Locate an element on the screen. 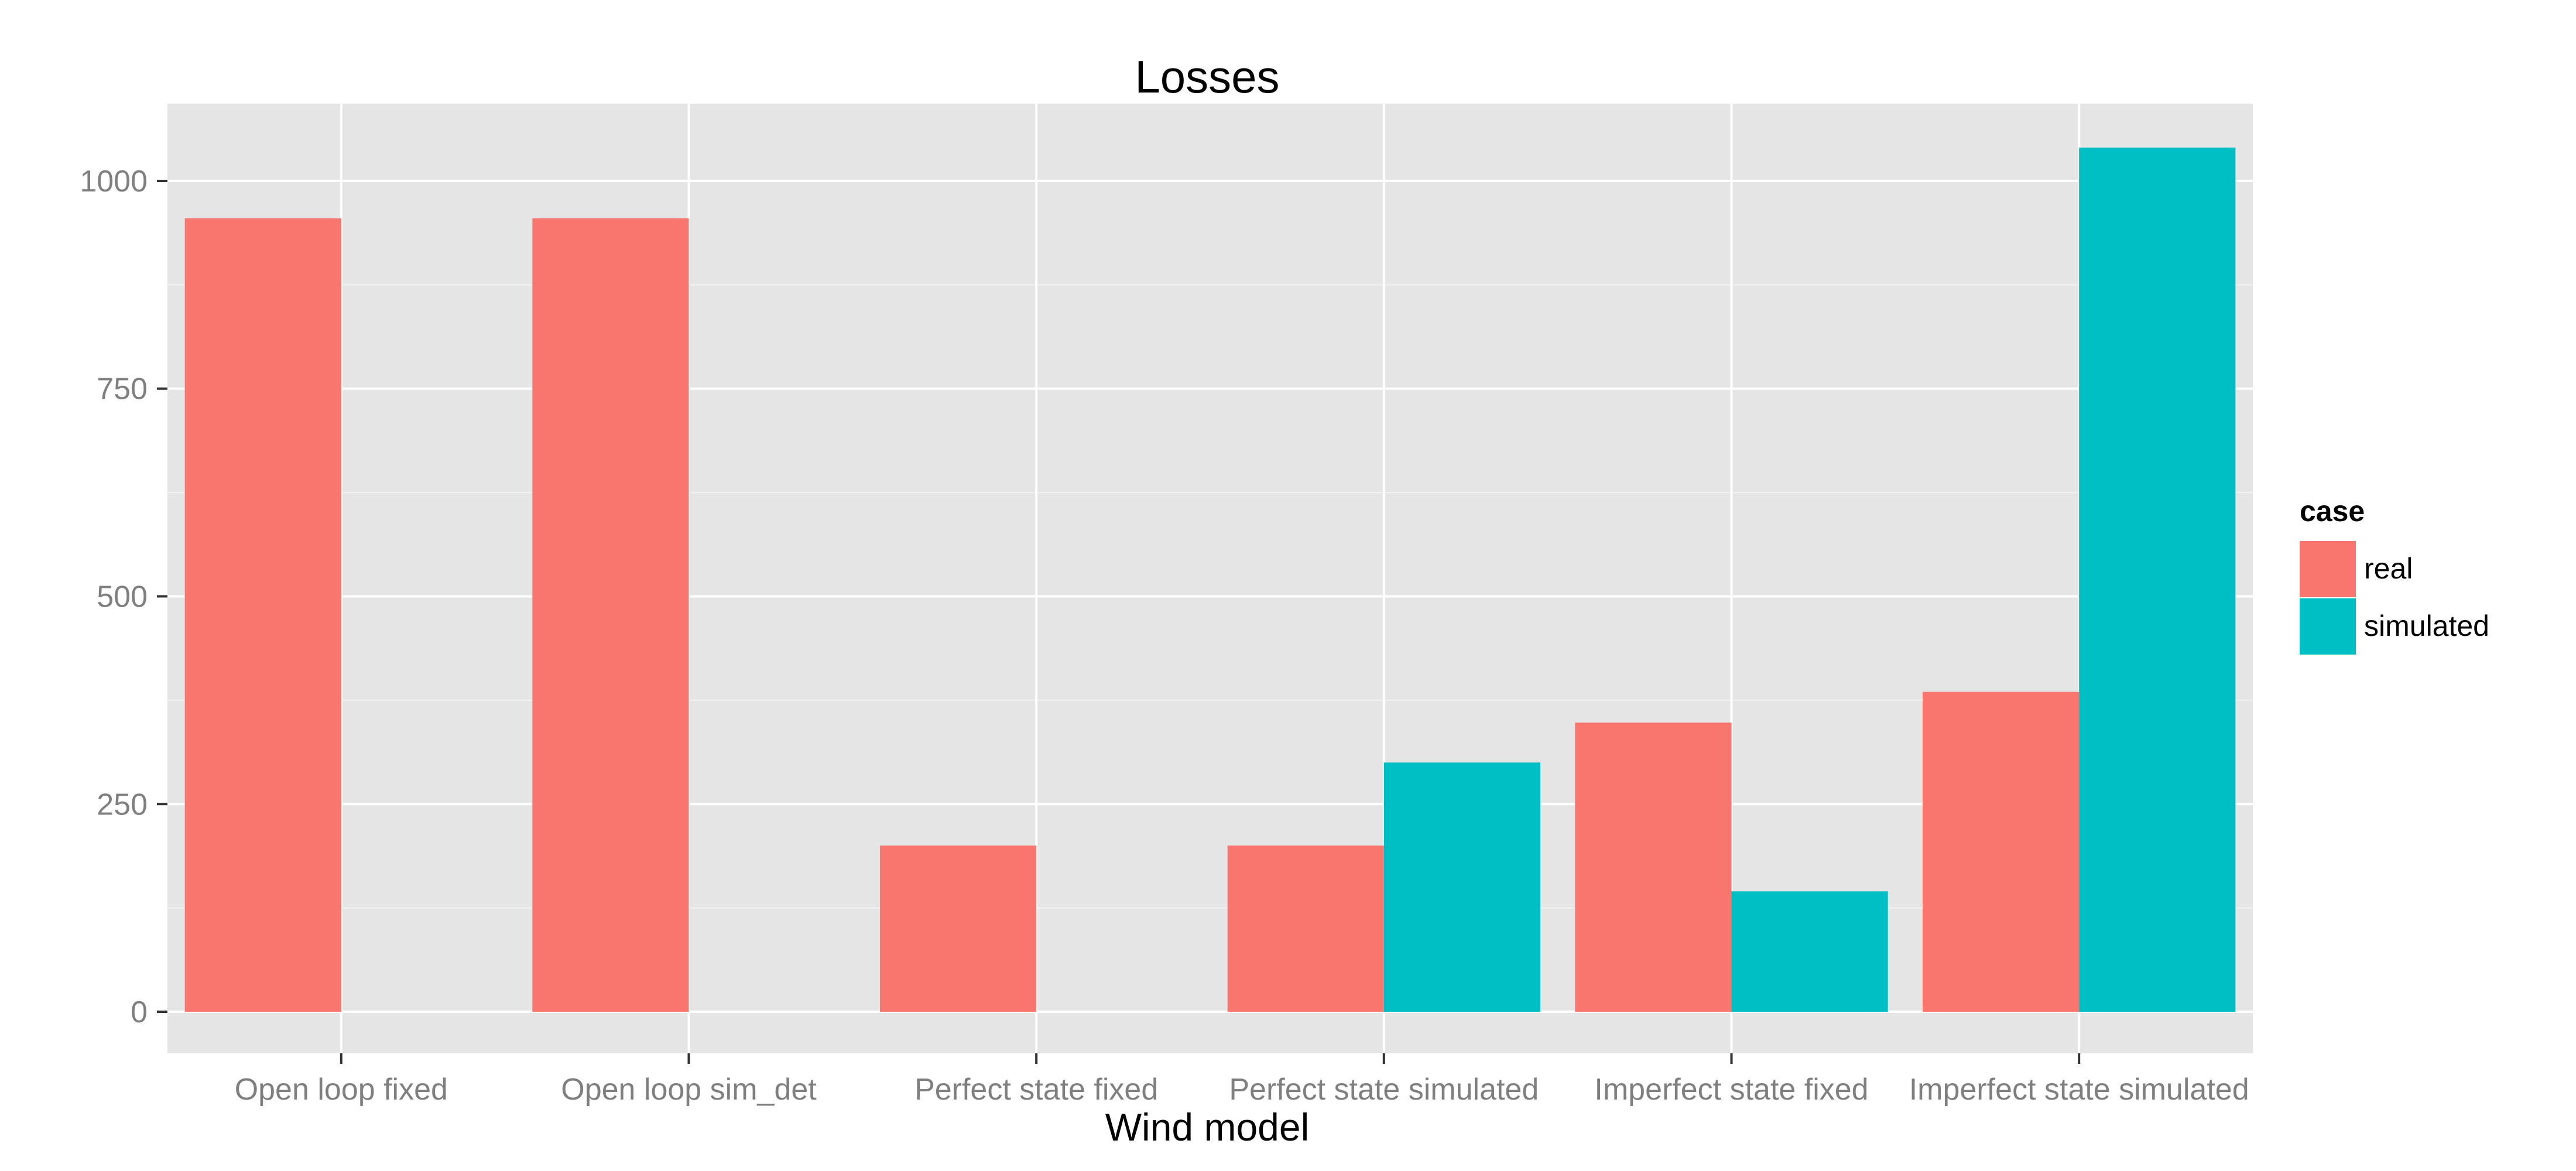  legend: case real simulated is located at coordinates (2394, 575).